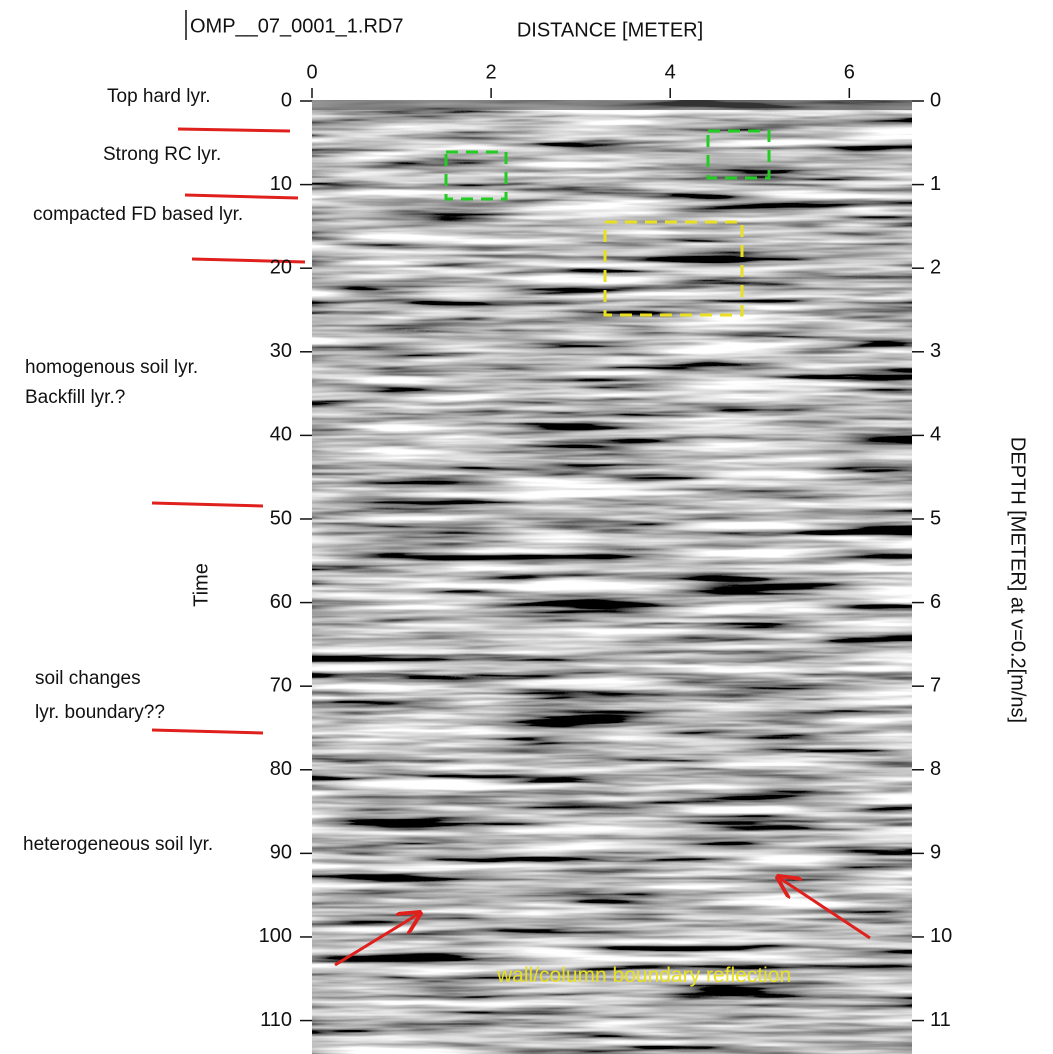  Describe the element at coordinates (88, 678) in the screenshot. I see `annotation: soil changes` at that location.